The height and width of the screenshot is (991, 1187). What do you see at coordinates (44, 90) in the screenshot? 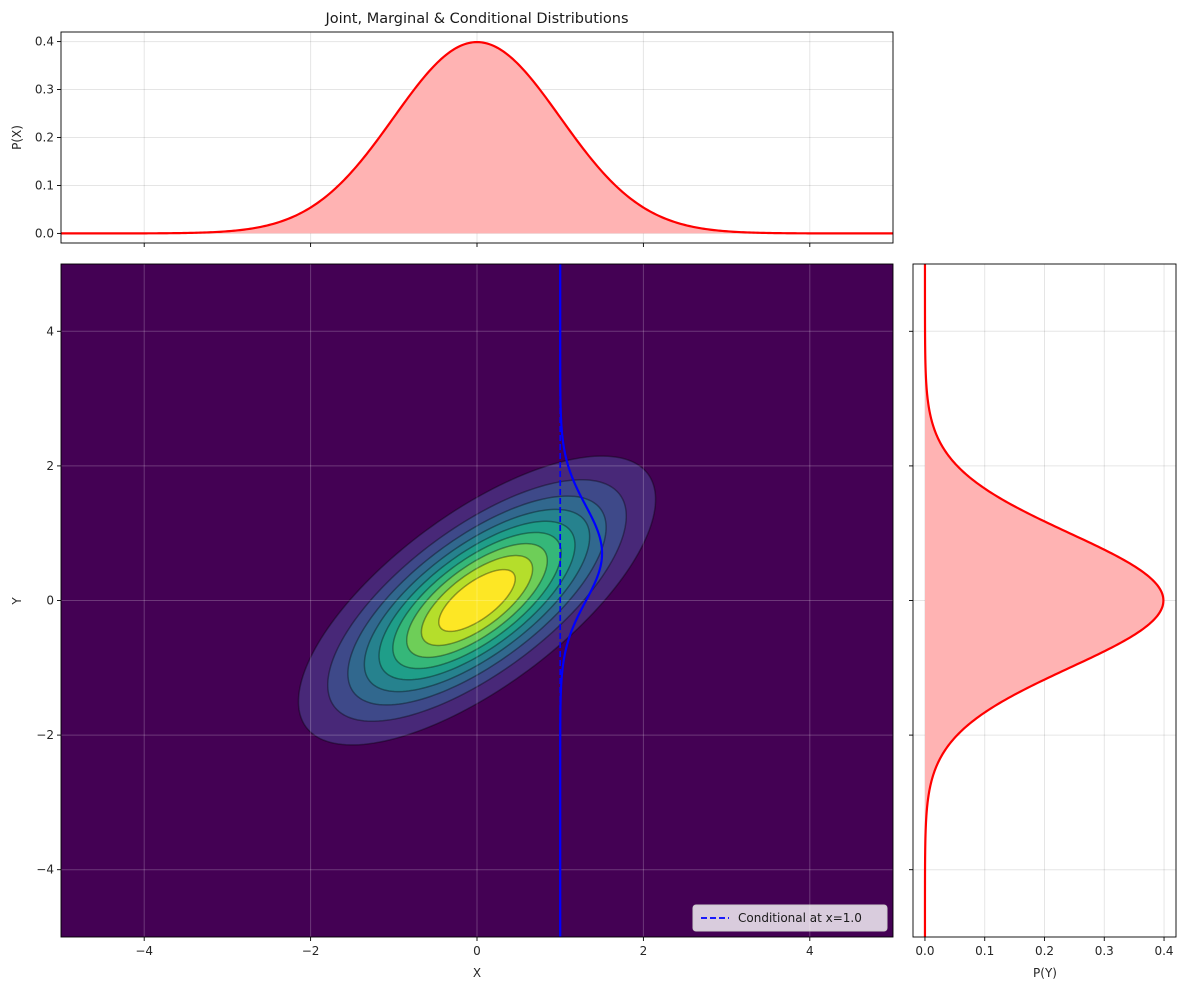
I see `marginal-x-ytick-label-3: 0.3` at bounding box center [44, 90].